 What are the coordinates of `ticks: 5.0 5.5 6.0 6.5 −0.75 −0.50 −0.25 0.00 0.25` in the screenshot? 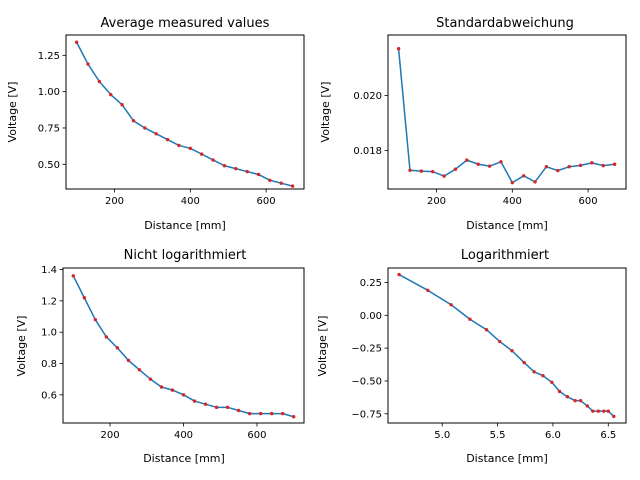 It's located at (483, 359).